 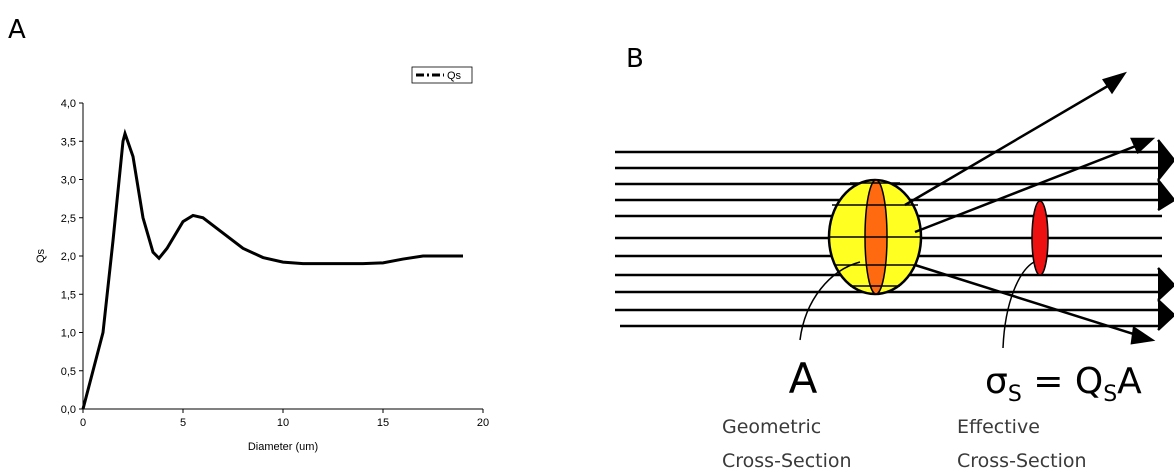 I want to click on y-tick-label: 3,0, so click(x=68, y=181).